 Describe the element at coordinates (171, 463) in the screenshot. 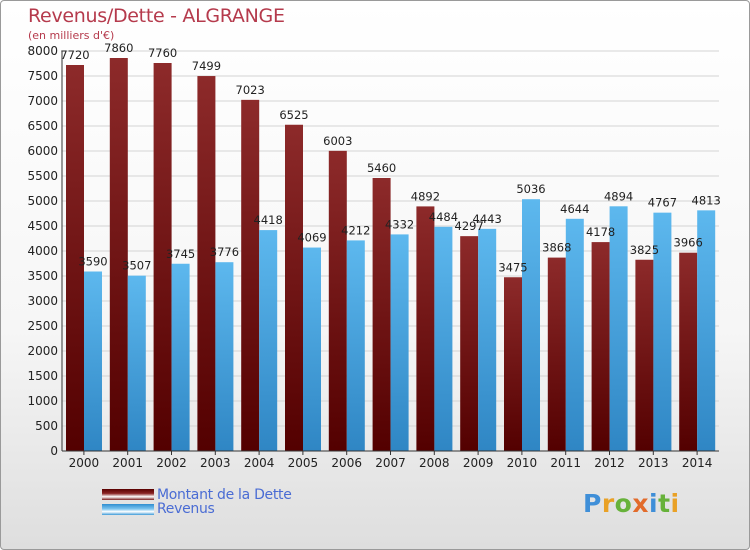

I see `x-tick-label: 2002` at that location.